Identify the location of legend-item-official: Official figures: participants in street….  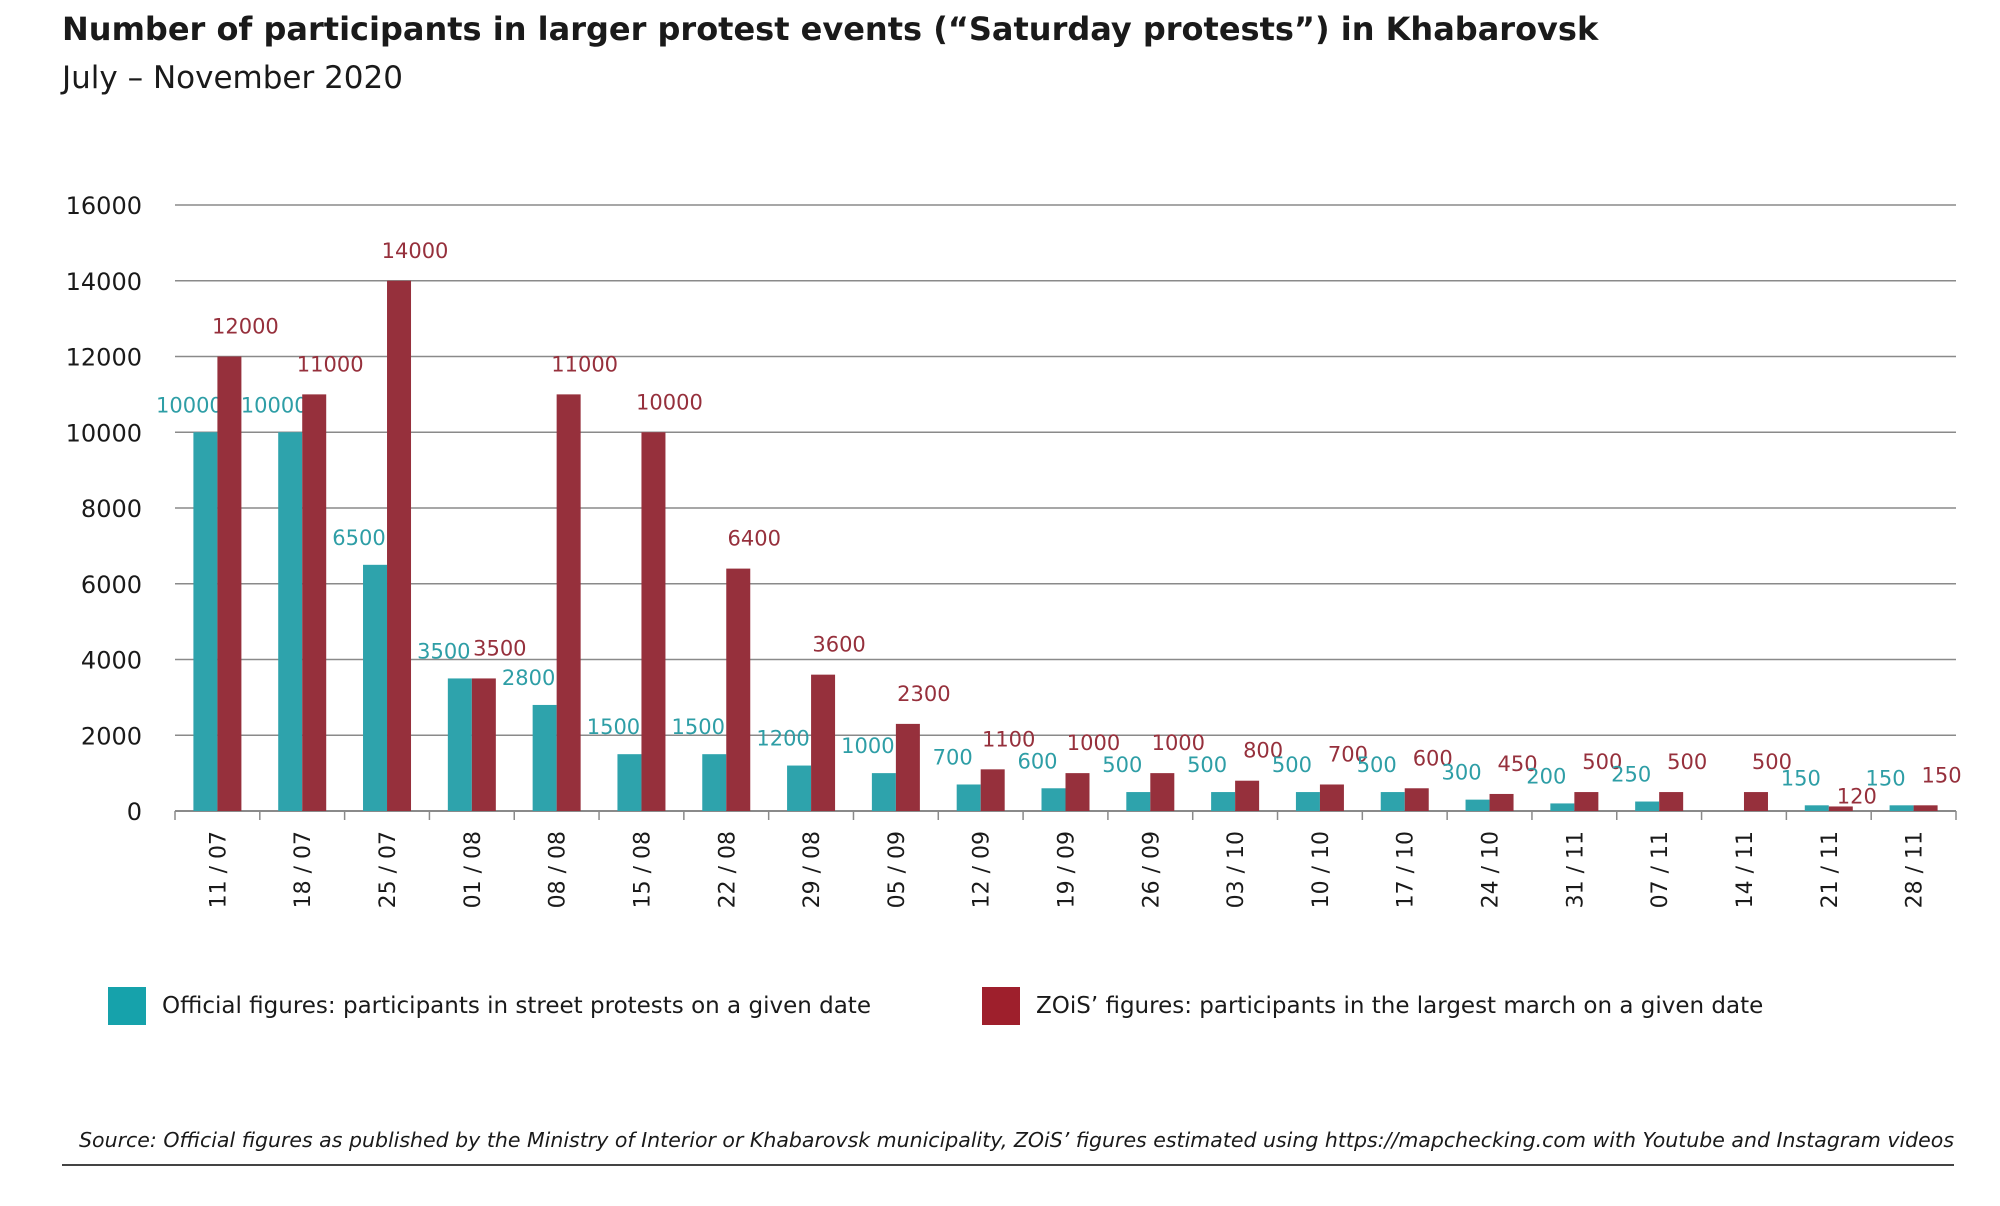
(489, 1006).